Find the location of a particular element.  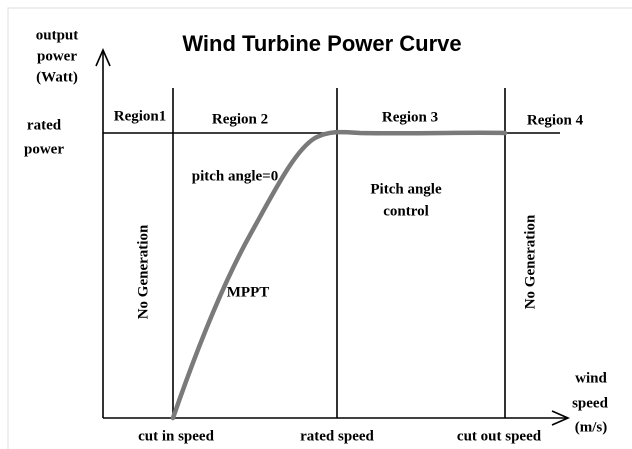

x-label: speed is located at coordinates (590, 403).